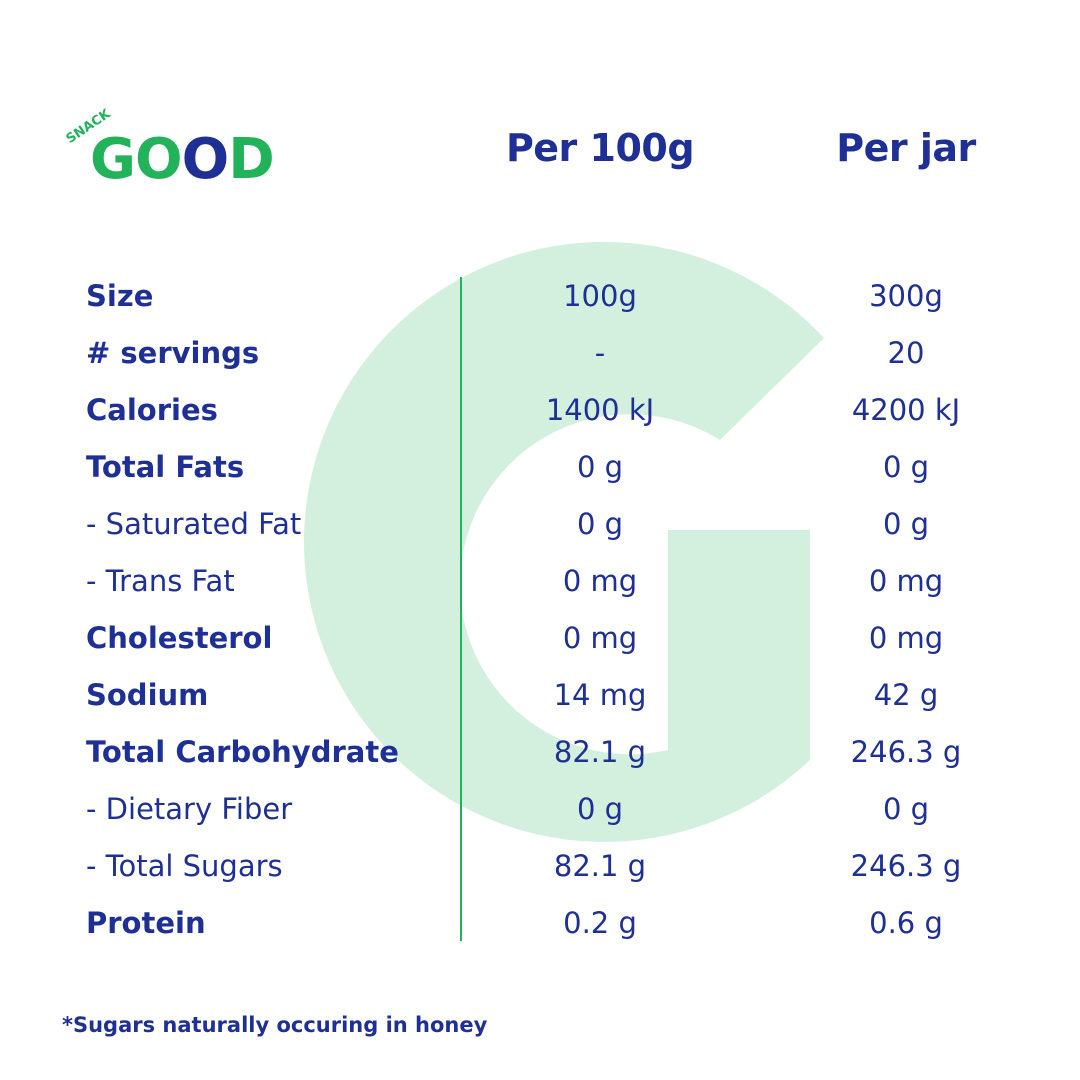 The image size is (1080, 1080). What do you see at coordinates (600, 148) in the screenshot?
I see `header-per-100g: Per 100g` at bounding box center [600, 148].